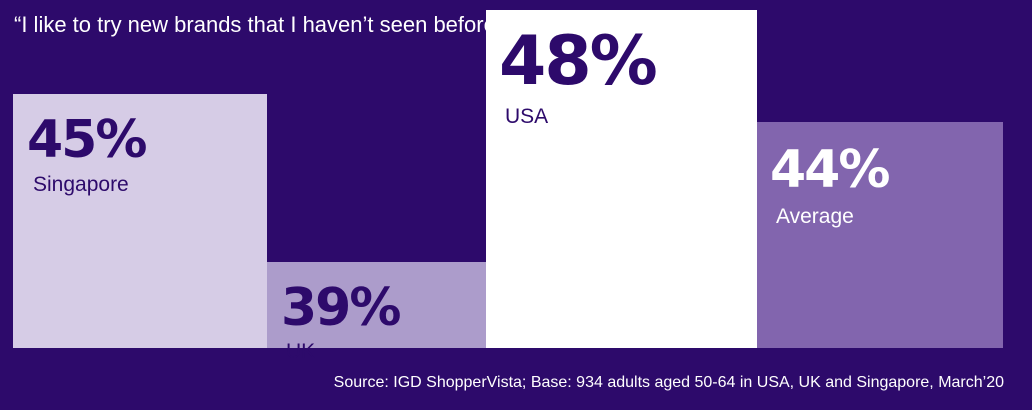 Image resolution: width=1032 pixels, height=410 pixels. I want to click on bar-average: 44% Average, so click(880, 235).